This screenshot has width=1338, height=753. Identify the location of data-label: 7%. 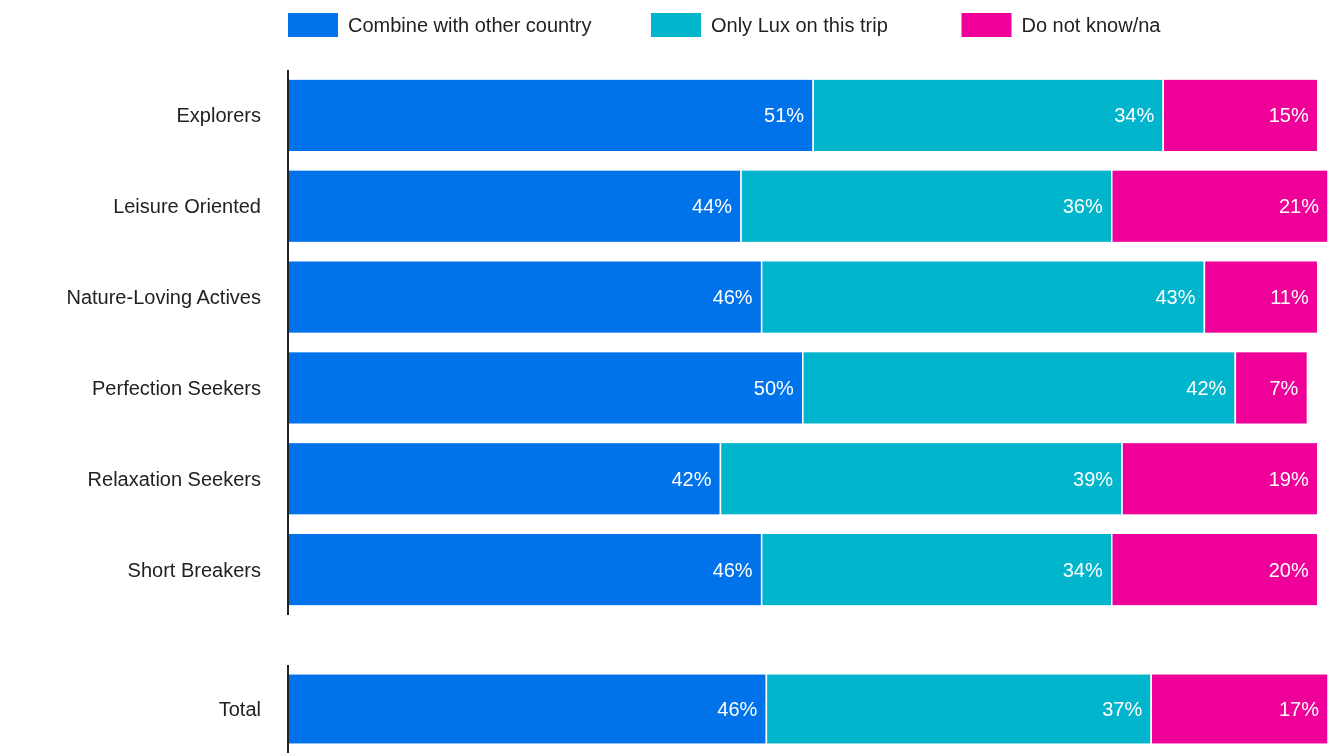
(1284, 387).